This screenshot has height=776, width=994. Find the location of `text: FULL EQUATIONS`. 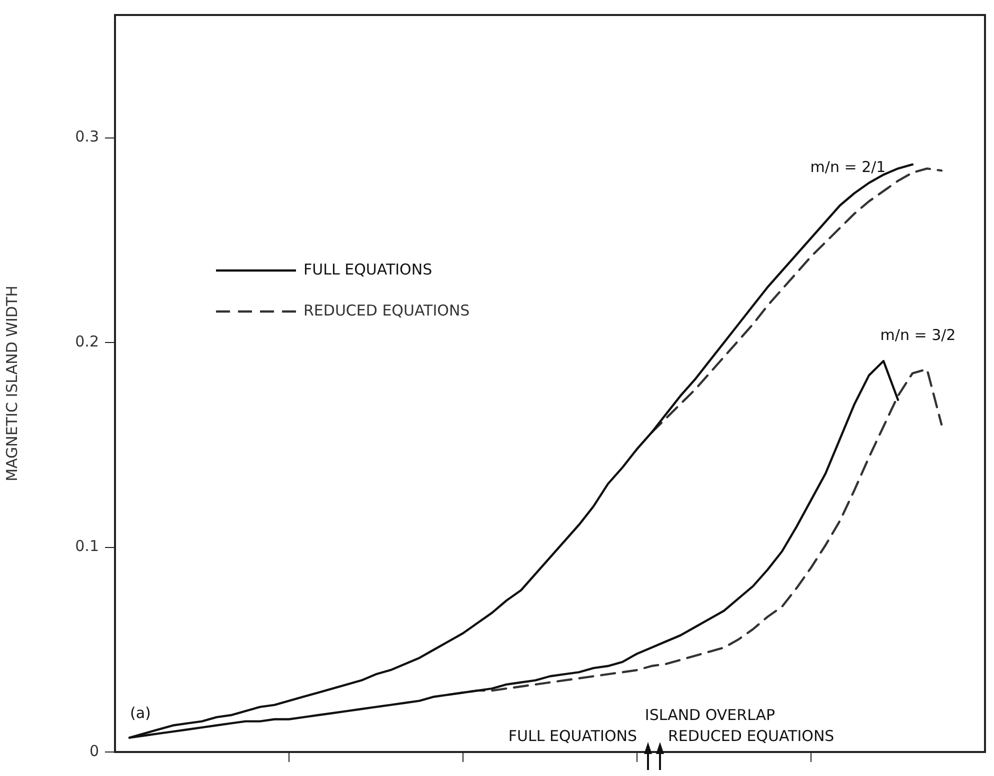

text: FULL EQUATIONS is located at coordinates (368, 269).